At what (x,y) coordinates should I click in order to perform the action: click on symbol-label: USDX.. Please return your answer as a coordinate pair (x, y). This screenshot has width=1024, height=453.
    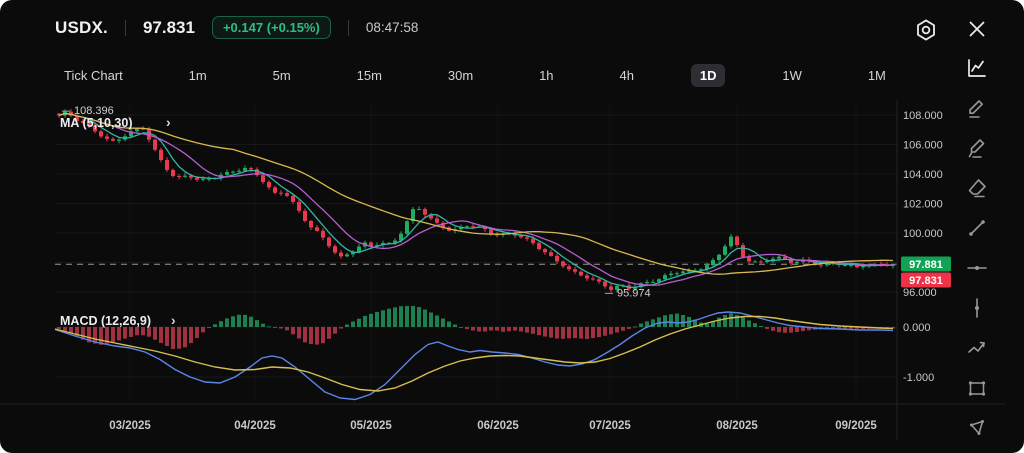
    Looking at the image, I should click on (81, 27).